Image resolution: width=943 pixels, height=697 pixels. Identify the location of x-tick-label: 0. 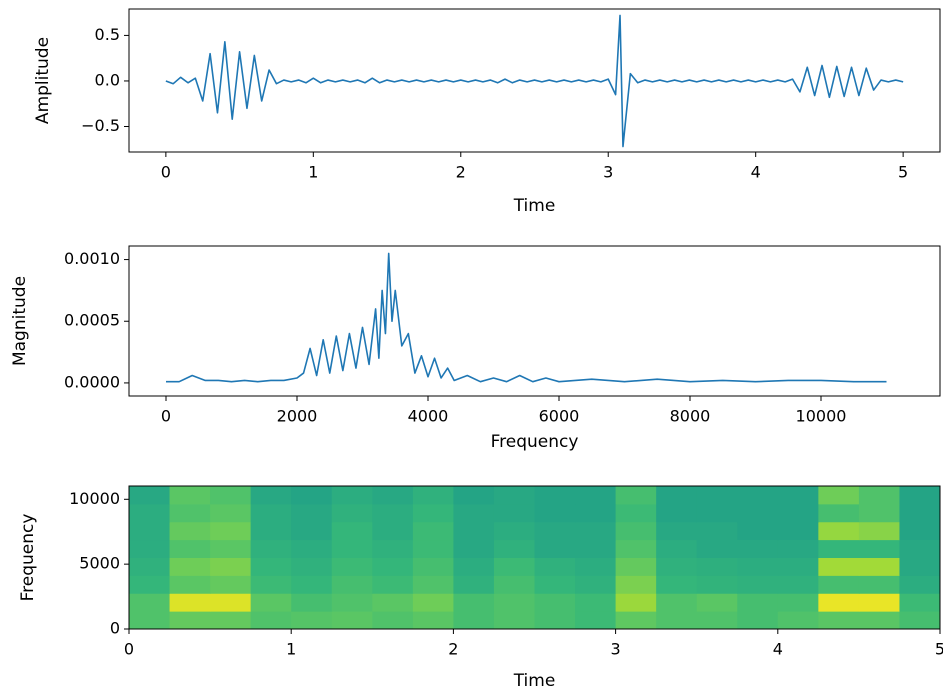
(166, 416).